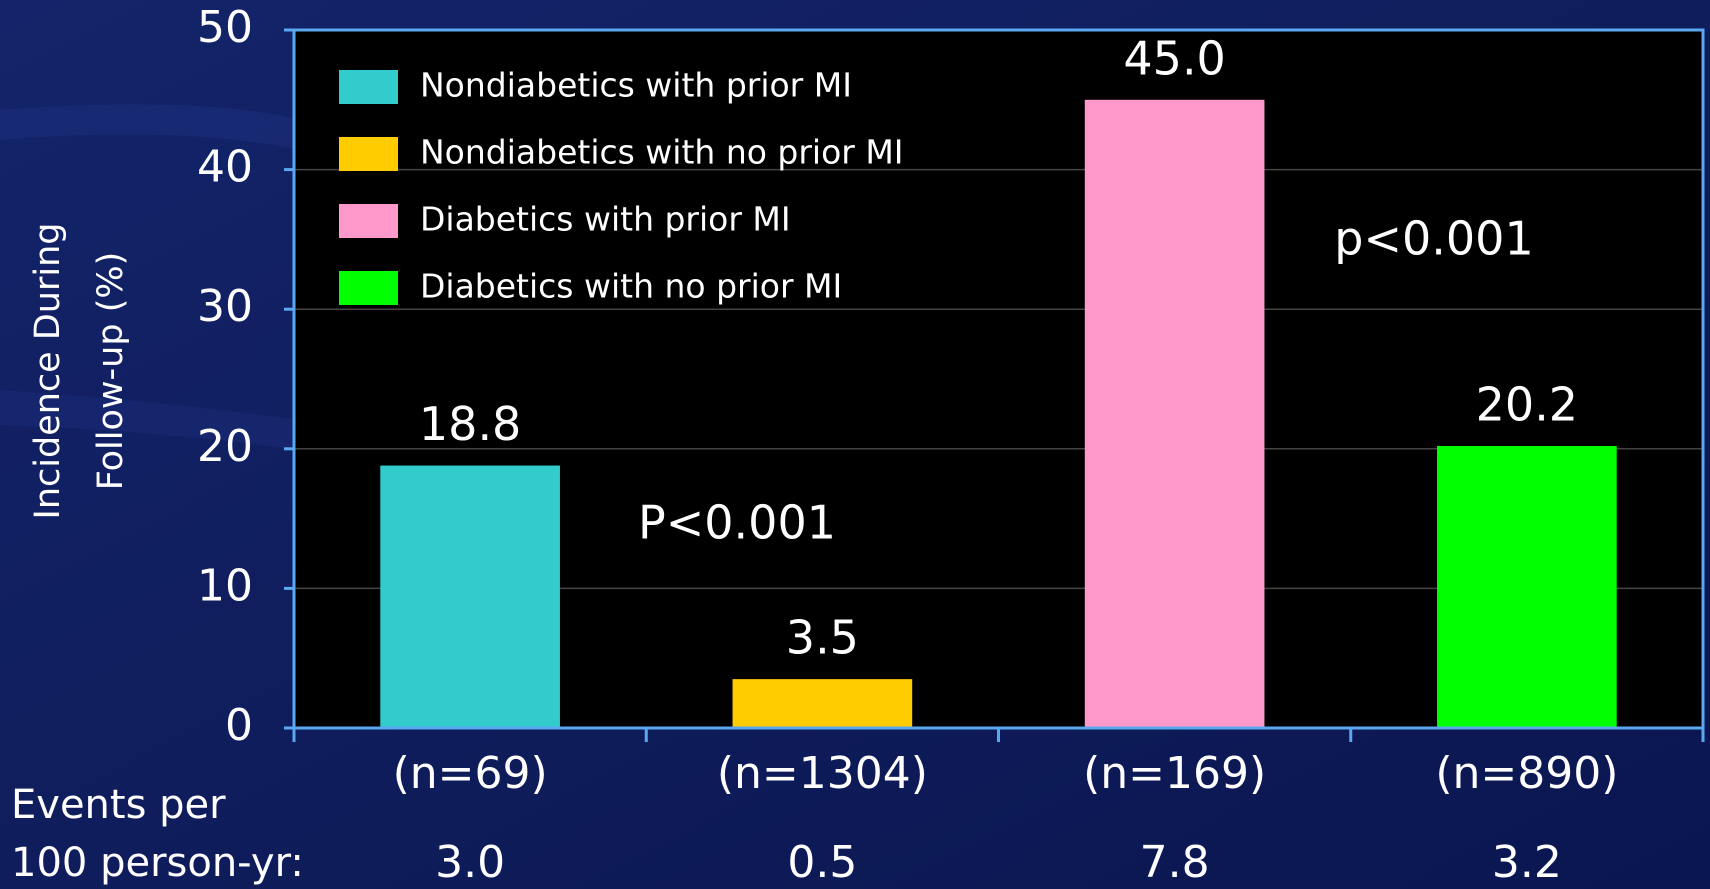 The height and width of the screenshot is (889, 1710). Describe the element at coordinates (631, 286) in the screenshot. I see `legend-label: Diabetics with no prior MI` at that location.